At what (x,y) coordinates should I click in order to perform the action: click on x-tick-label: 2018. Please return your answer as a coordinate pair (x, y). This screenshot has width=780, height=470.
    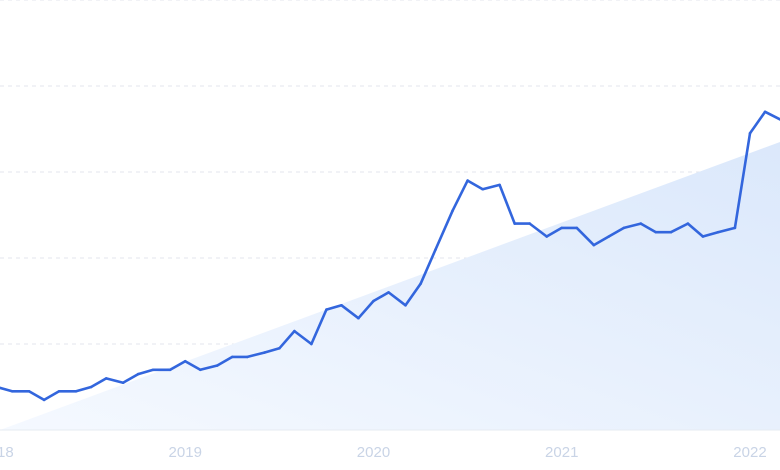
    Looking at the image, I should click on (7, 452).